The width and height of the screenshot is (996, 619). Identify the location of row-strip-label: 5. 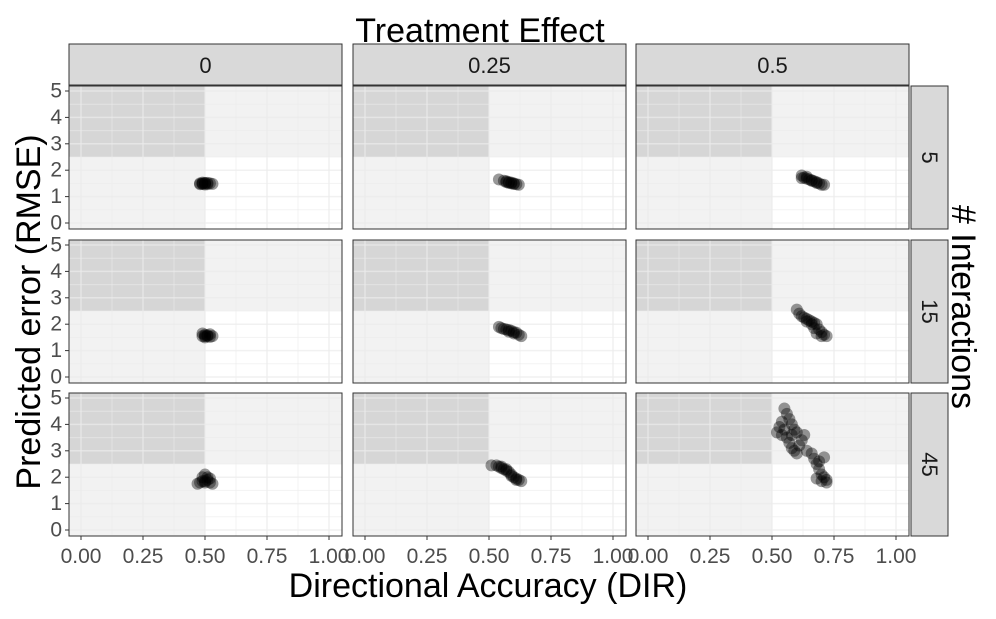
(929, 157).